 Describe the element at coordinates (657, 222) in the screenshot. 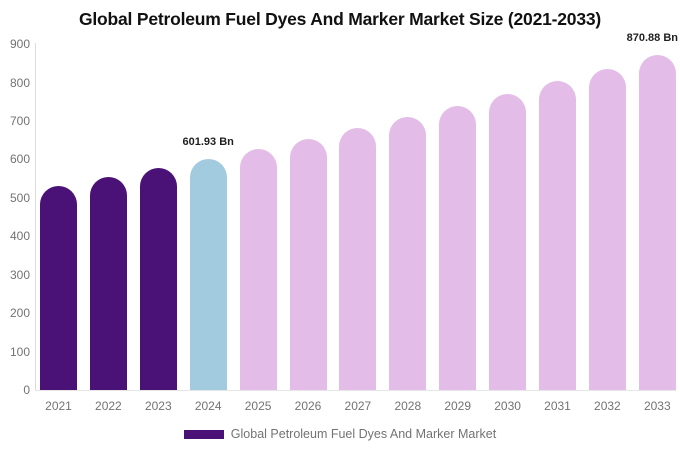

I see `bar-2033` at that location.